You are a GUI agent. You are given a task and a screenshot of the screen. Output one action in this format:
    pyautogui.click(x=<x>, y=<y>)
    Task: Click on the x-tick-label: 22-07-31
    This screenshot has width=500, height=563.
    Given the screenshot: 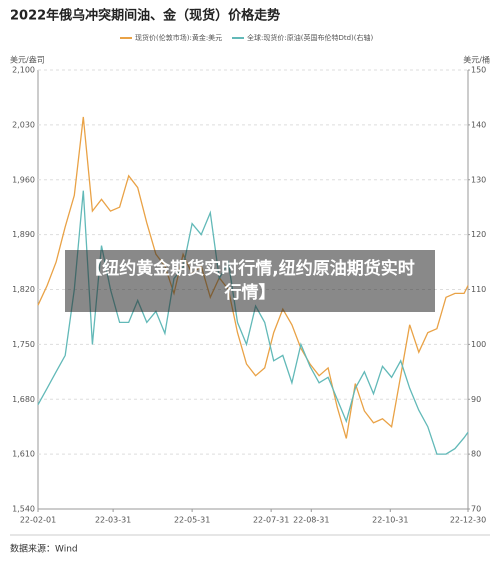 What is the action you would take?
    pyautogui.click(x=271, y=520)
    